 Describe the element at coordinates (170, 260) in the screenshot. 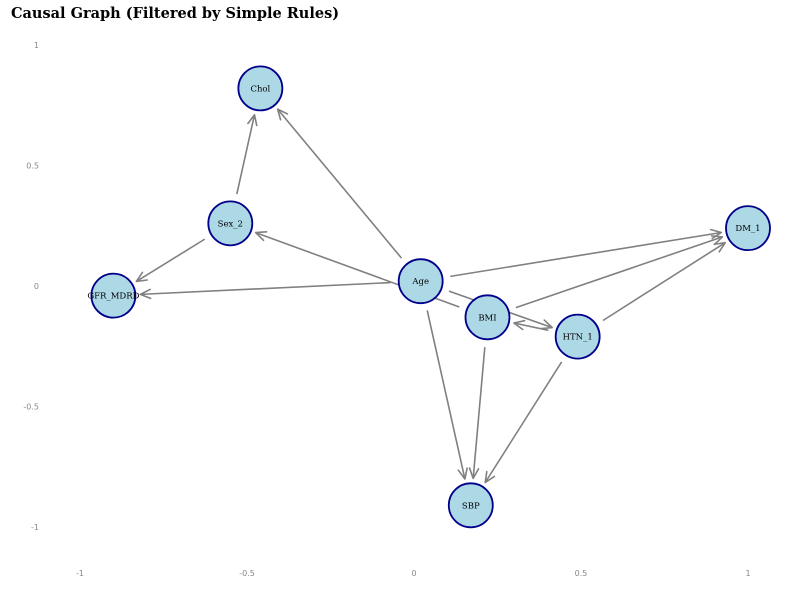

I see `edge-sex_2-to-gfr_mdrd` at that location.